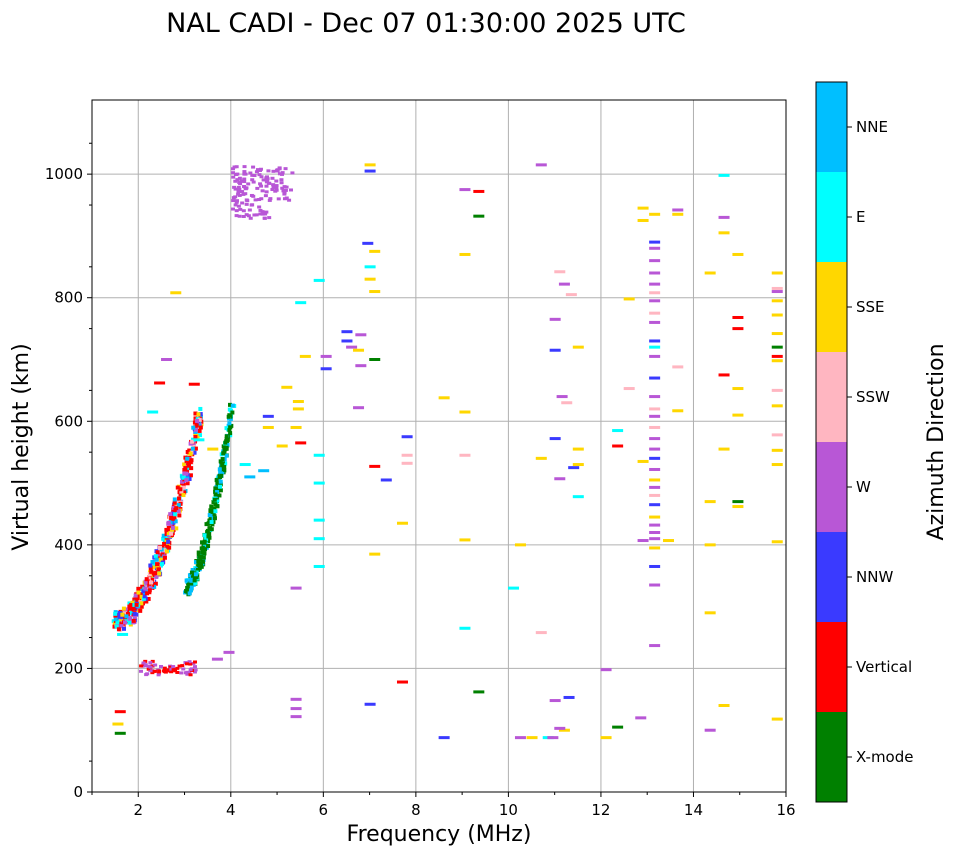  Describe the element at coordinates (231, 810) in the screenshot. I see `x-tick-label: 4` at that location.